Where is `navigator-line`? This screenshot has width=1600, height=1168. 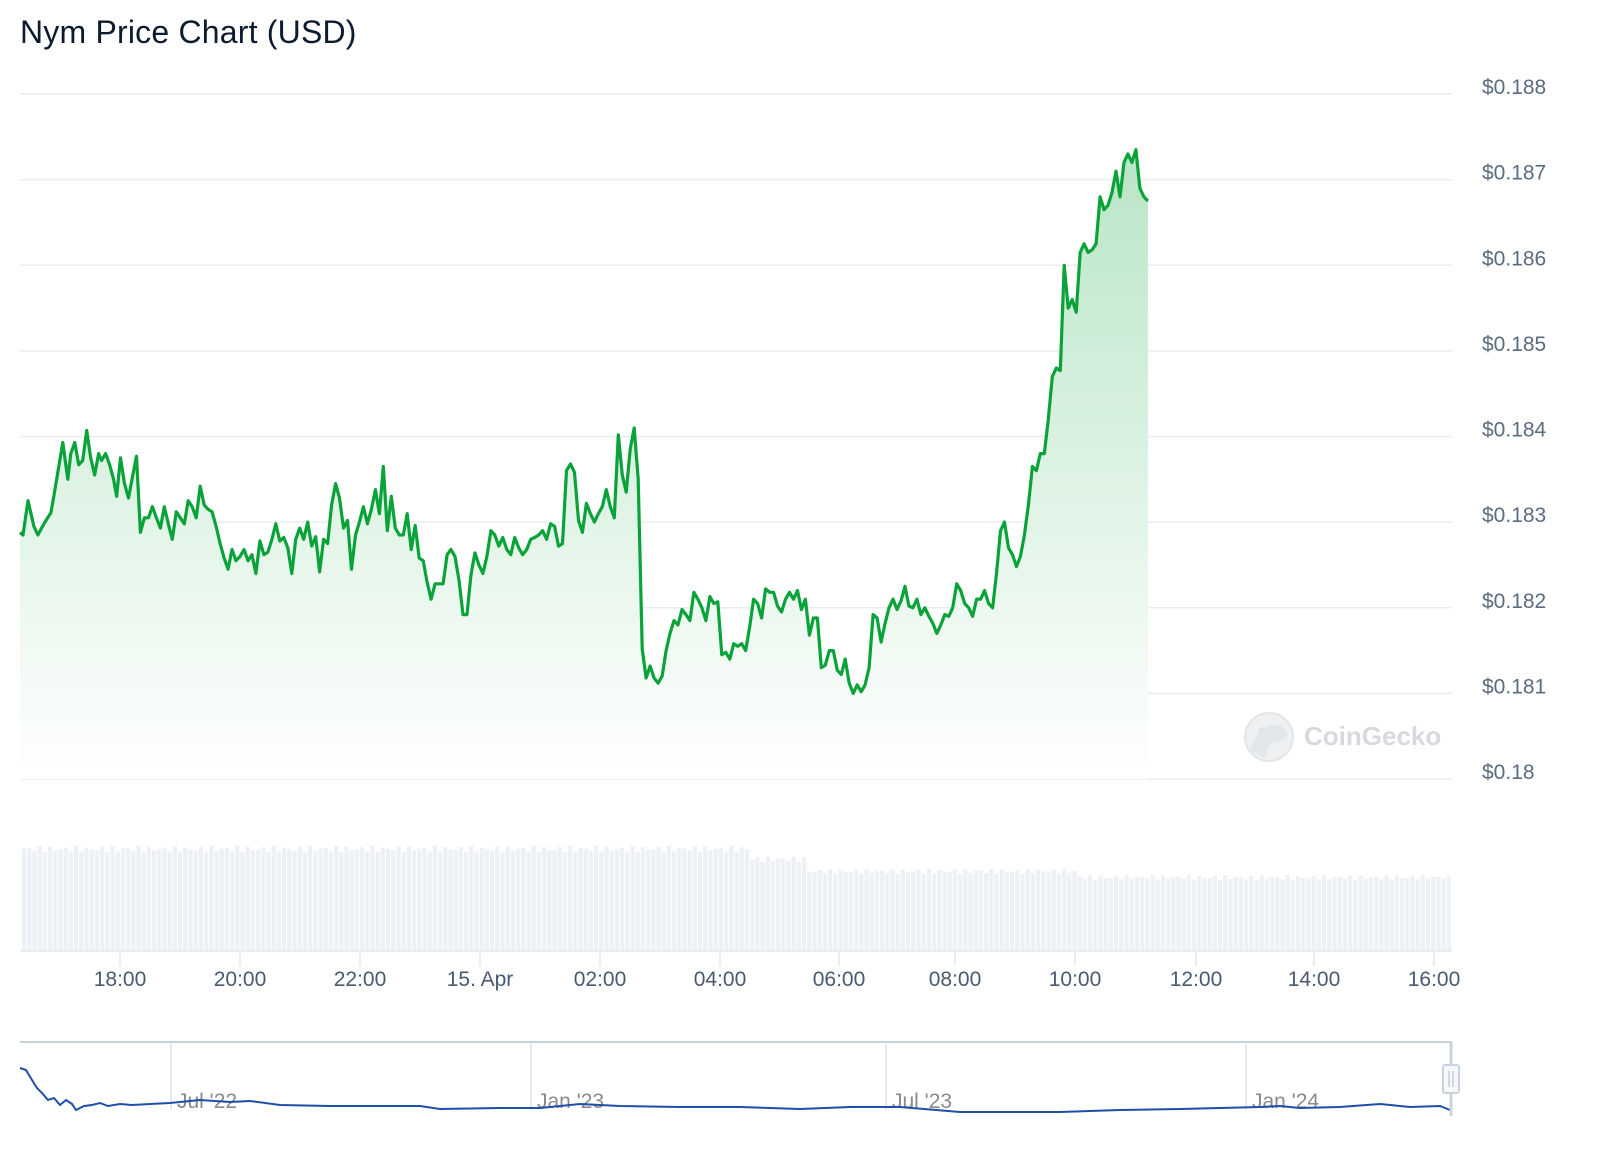 navigator-line is located at coordinates (735, 1090).